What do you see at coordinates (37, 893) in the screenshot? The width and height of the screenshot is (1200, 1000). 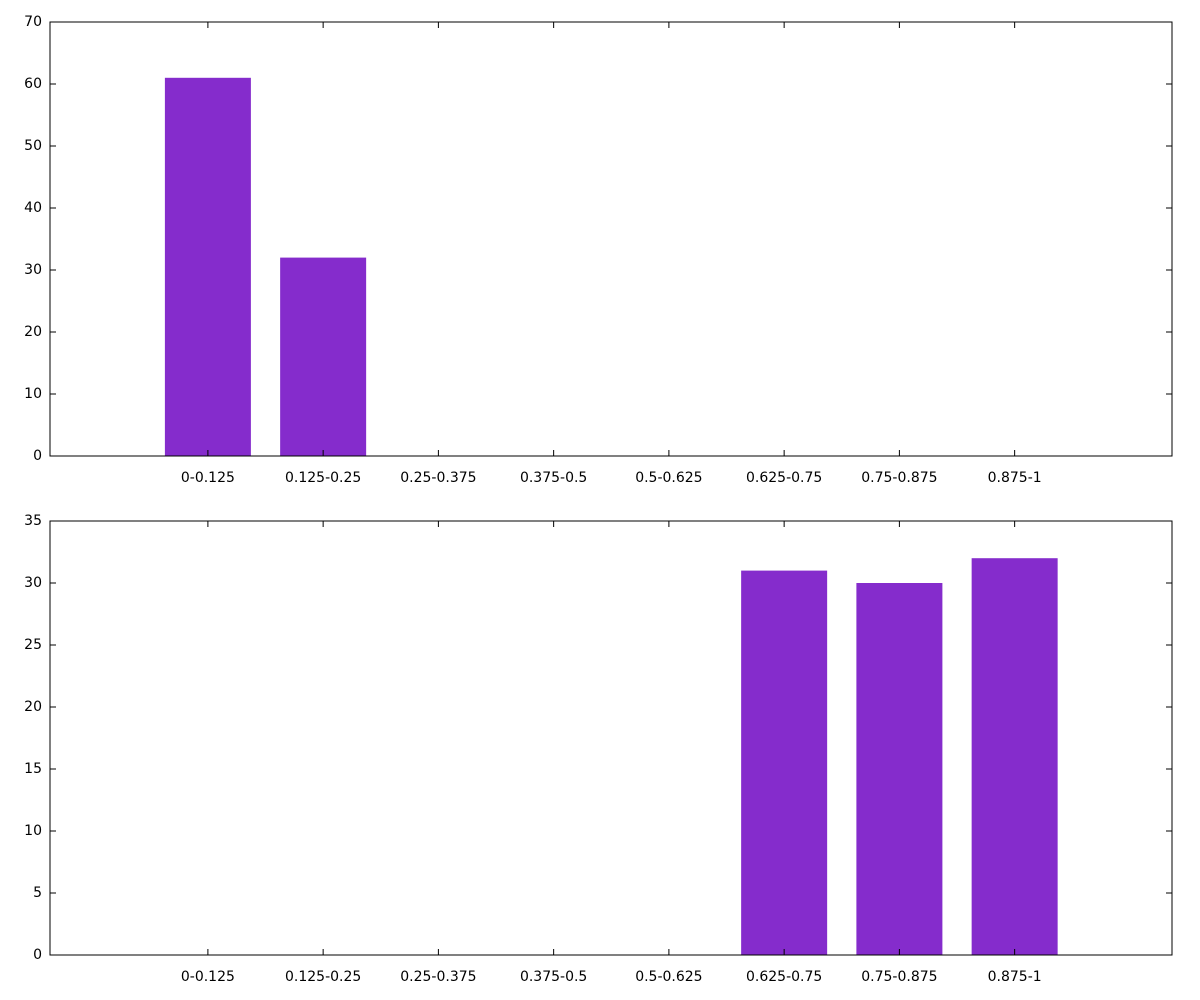 I see `y-tick-label: 5` at bounding box center [37, 893].